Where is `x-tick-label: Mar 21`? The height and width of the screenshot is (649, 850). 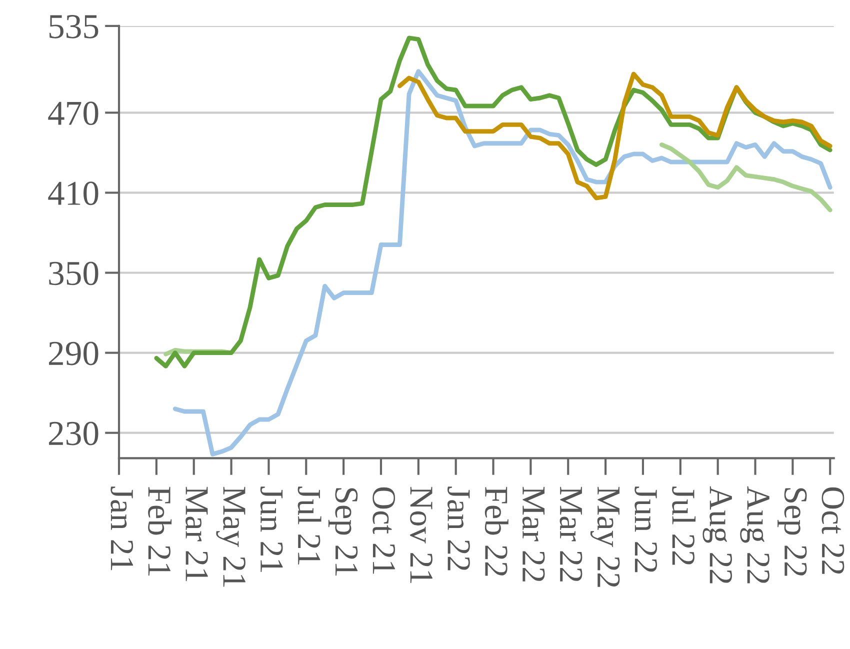
x-tick-label: Mar 21 is located at coordinates (197, 534).